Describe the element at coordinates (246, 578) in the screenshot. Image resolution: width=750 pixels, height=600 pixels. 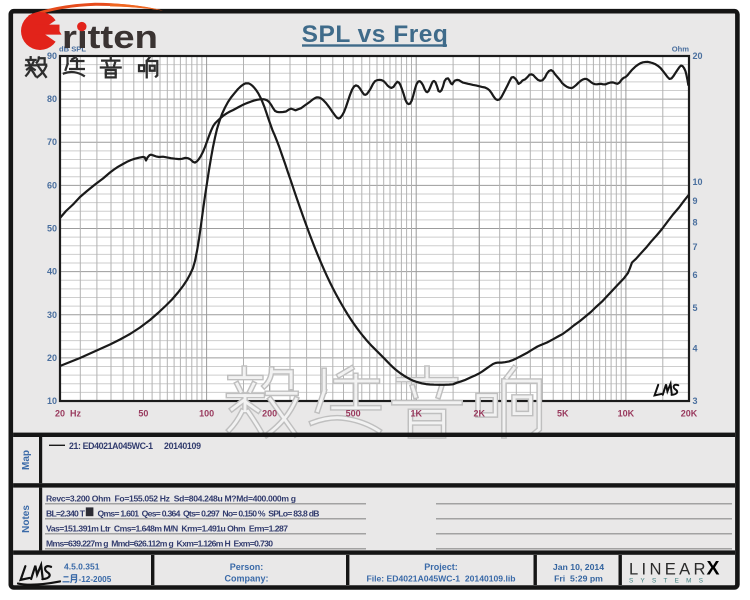
I see `svg-text: Company:` at that location.